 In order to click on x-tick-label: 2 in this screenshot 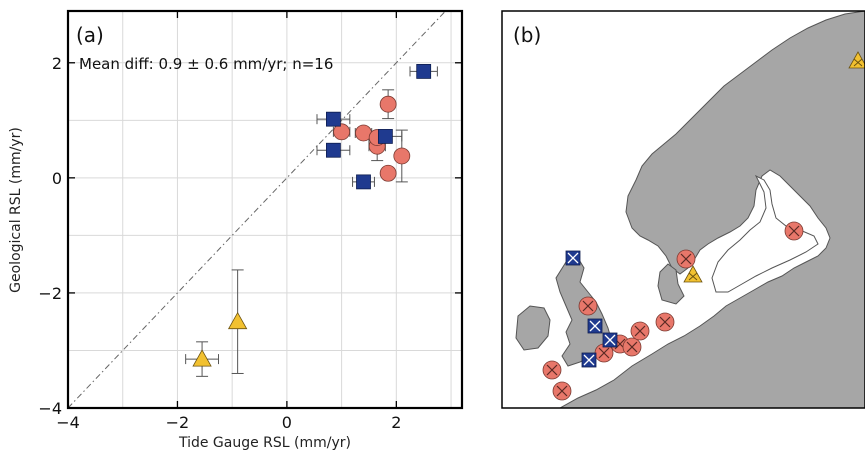, I will do `click(396, 422)`.